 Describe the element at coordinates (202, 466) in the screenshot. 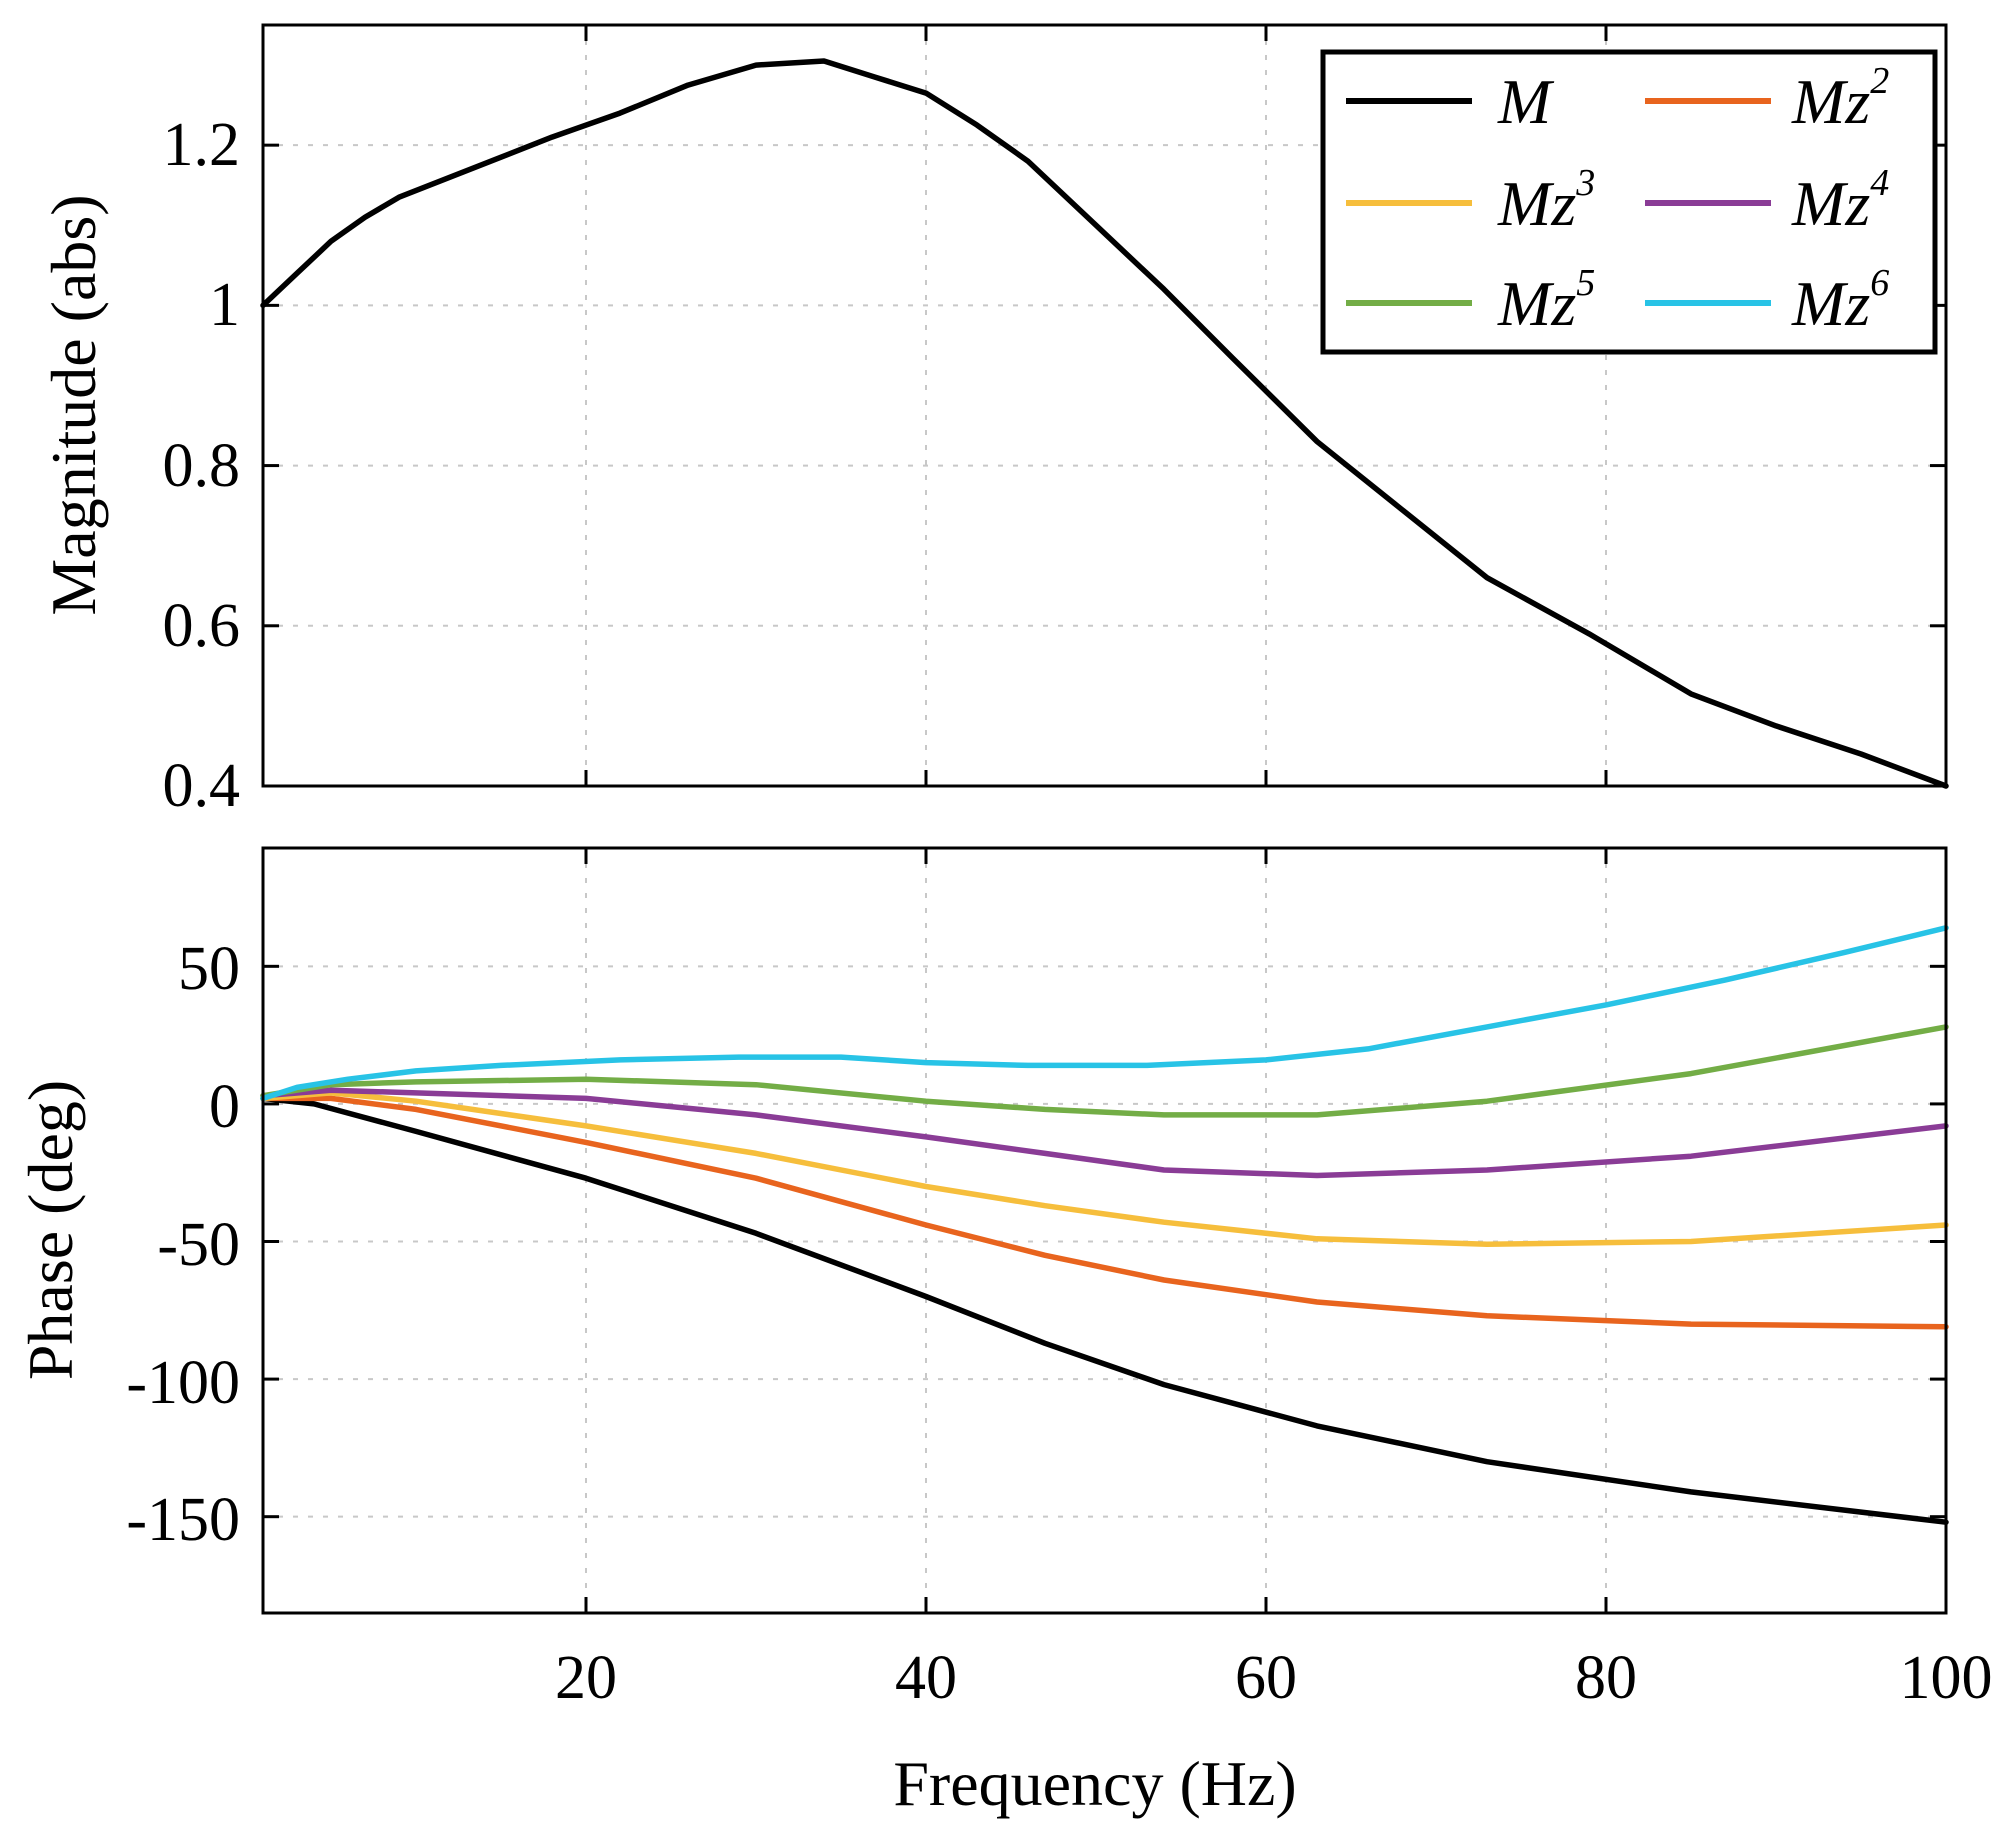

I see `mag-ytick-label: 0.8` at that location.